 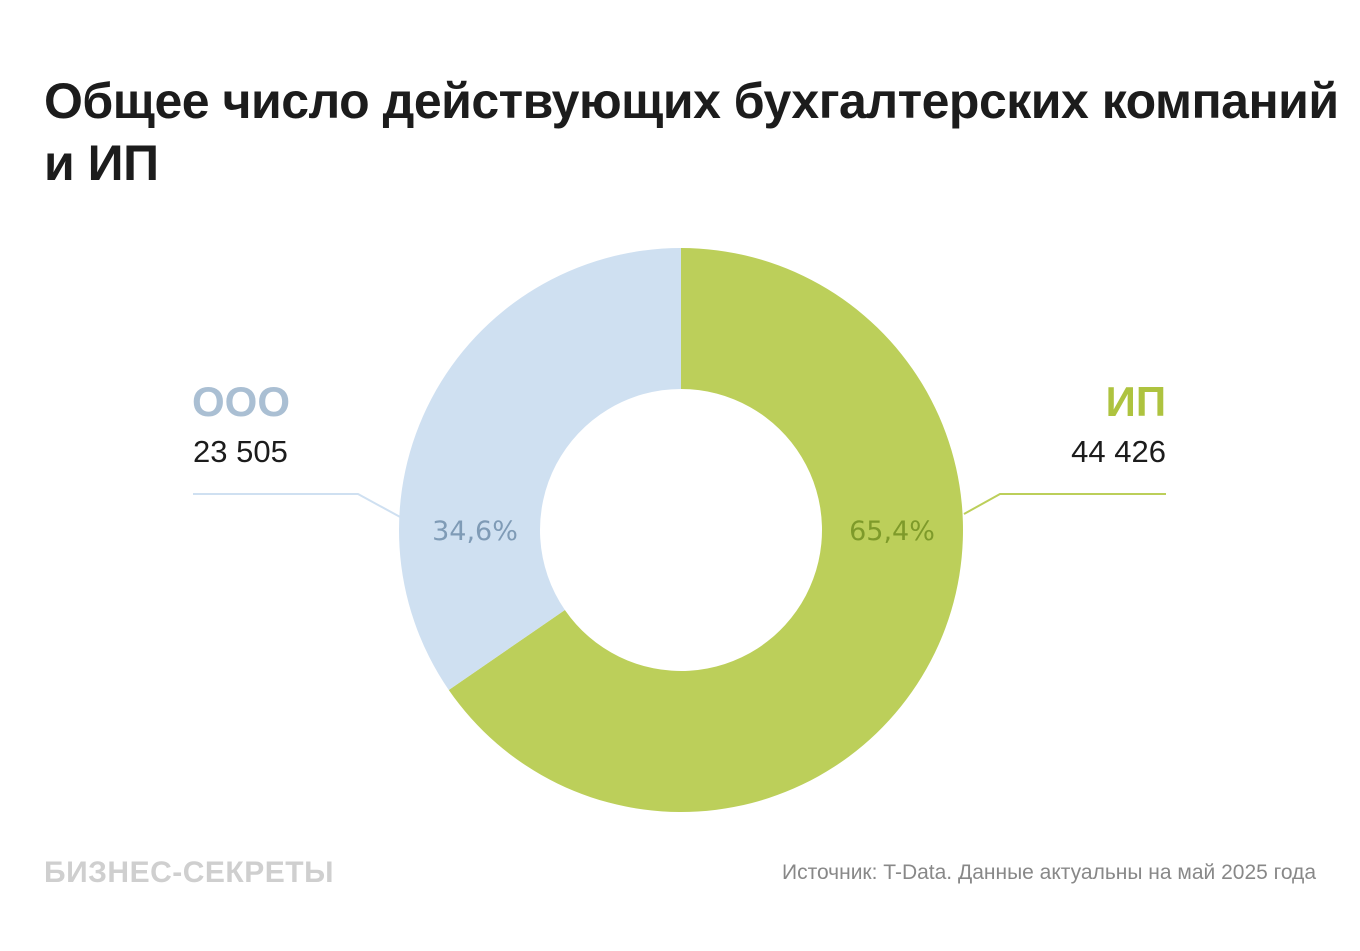 I want to click on brand-logo: БИЗНЕС-СЕКРЕТЫ, so click(x=189, y=872).